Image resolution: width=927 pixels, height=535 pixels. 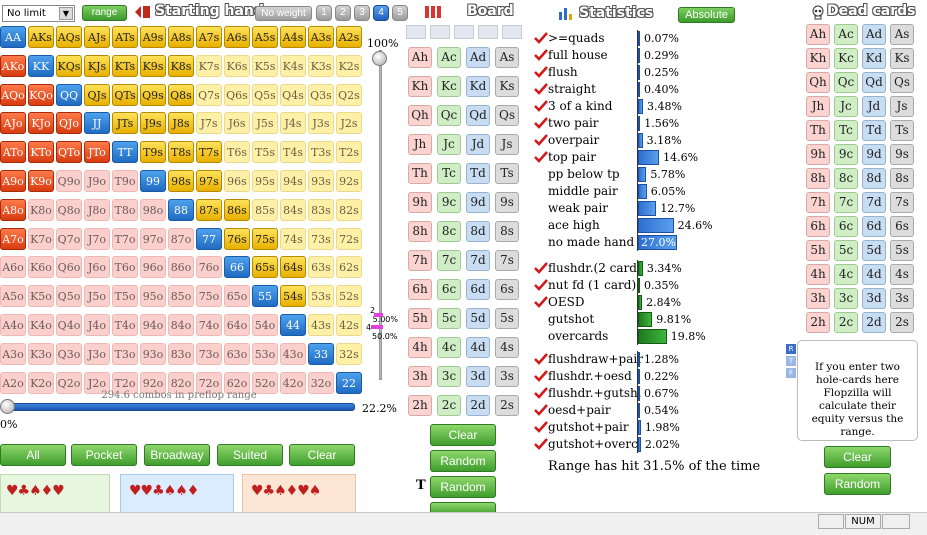 What do you see at coordinates (265, 37) in the screenshot?
I see `hand-cell-A5s: A5s` at bounding box center [265, 37].